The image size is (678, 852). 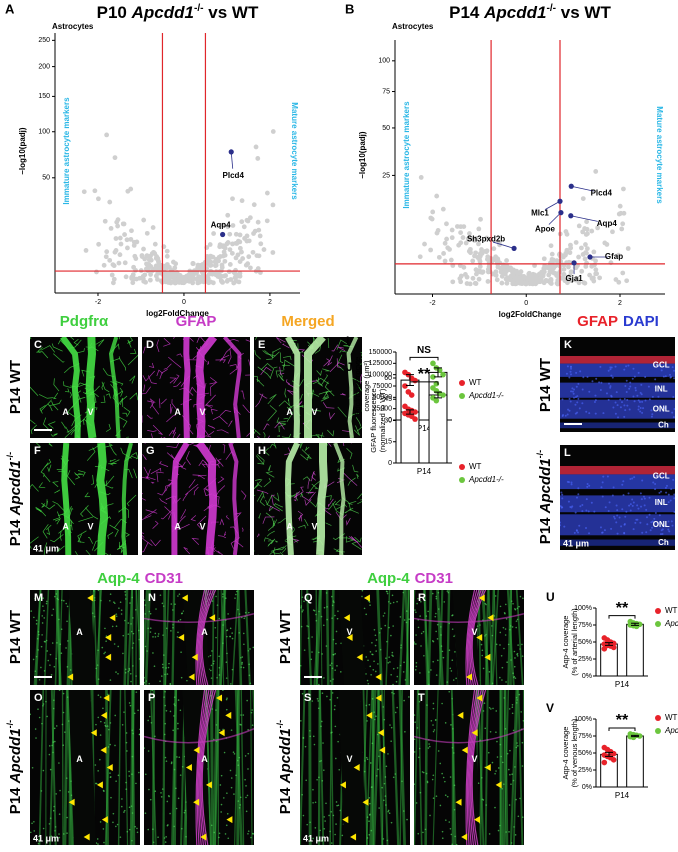 What do you see at coordinates (386, 128) in the screenshot?
I see `y-tick-label: 50` at bounding box center [386, 128].